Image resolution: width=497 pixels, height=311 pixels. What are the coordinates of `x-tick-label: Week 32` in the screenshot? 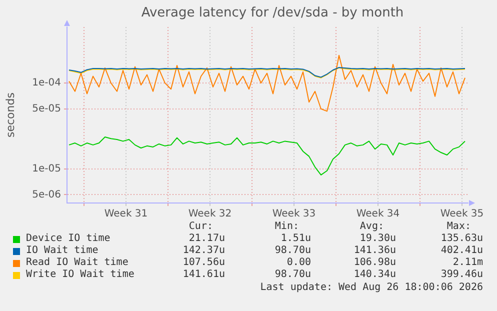 It's located at (210, 214).